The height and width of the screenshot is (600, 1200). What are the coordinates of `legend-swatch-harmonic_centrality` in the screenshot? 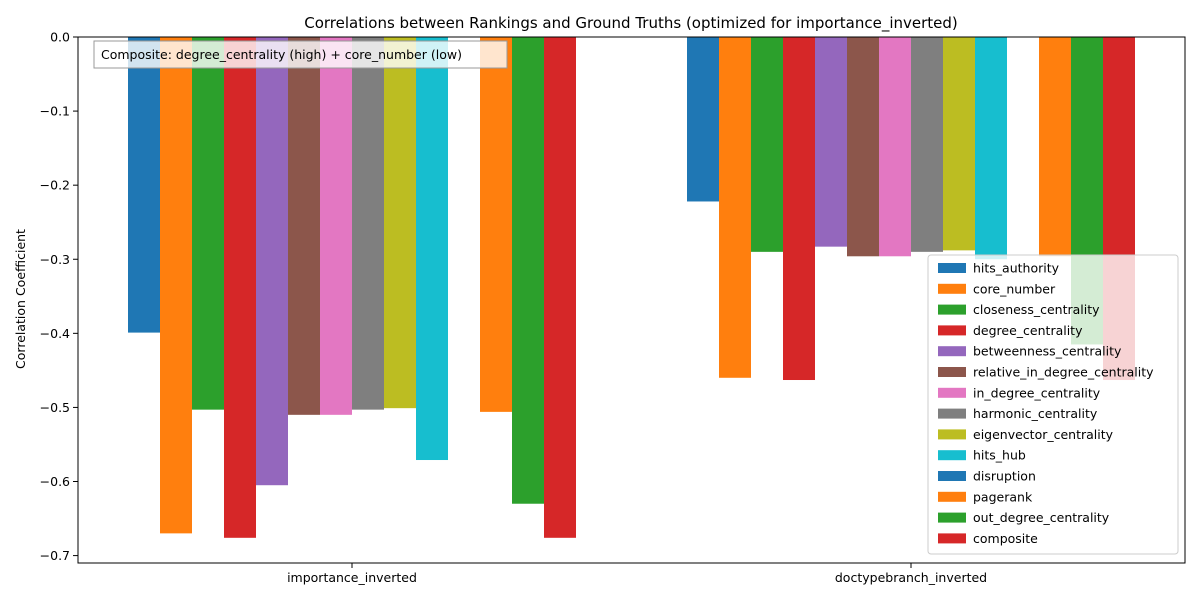 It's located at (952, 413).